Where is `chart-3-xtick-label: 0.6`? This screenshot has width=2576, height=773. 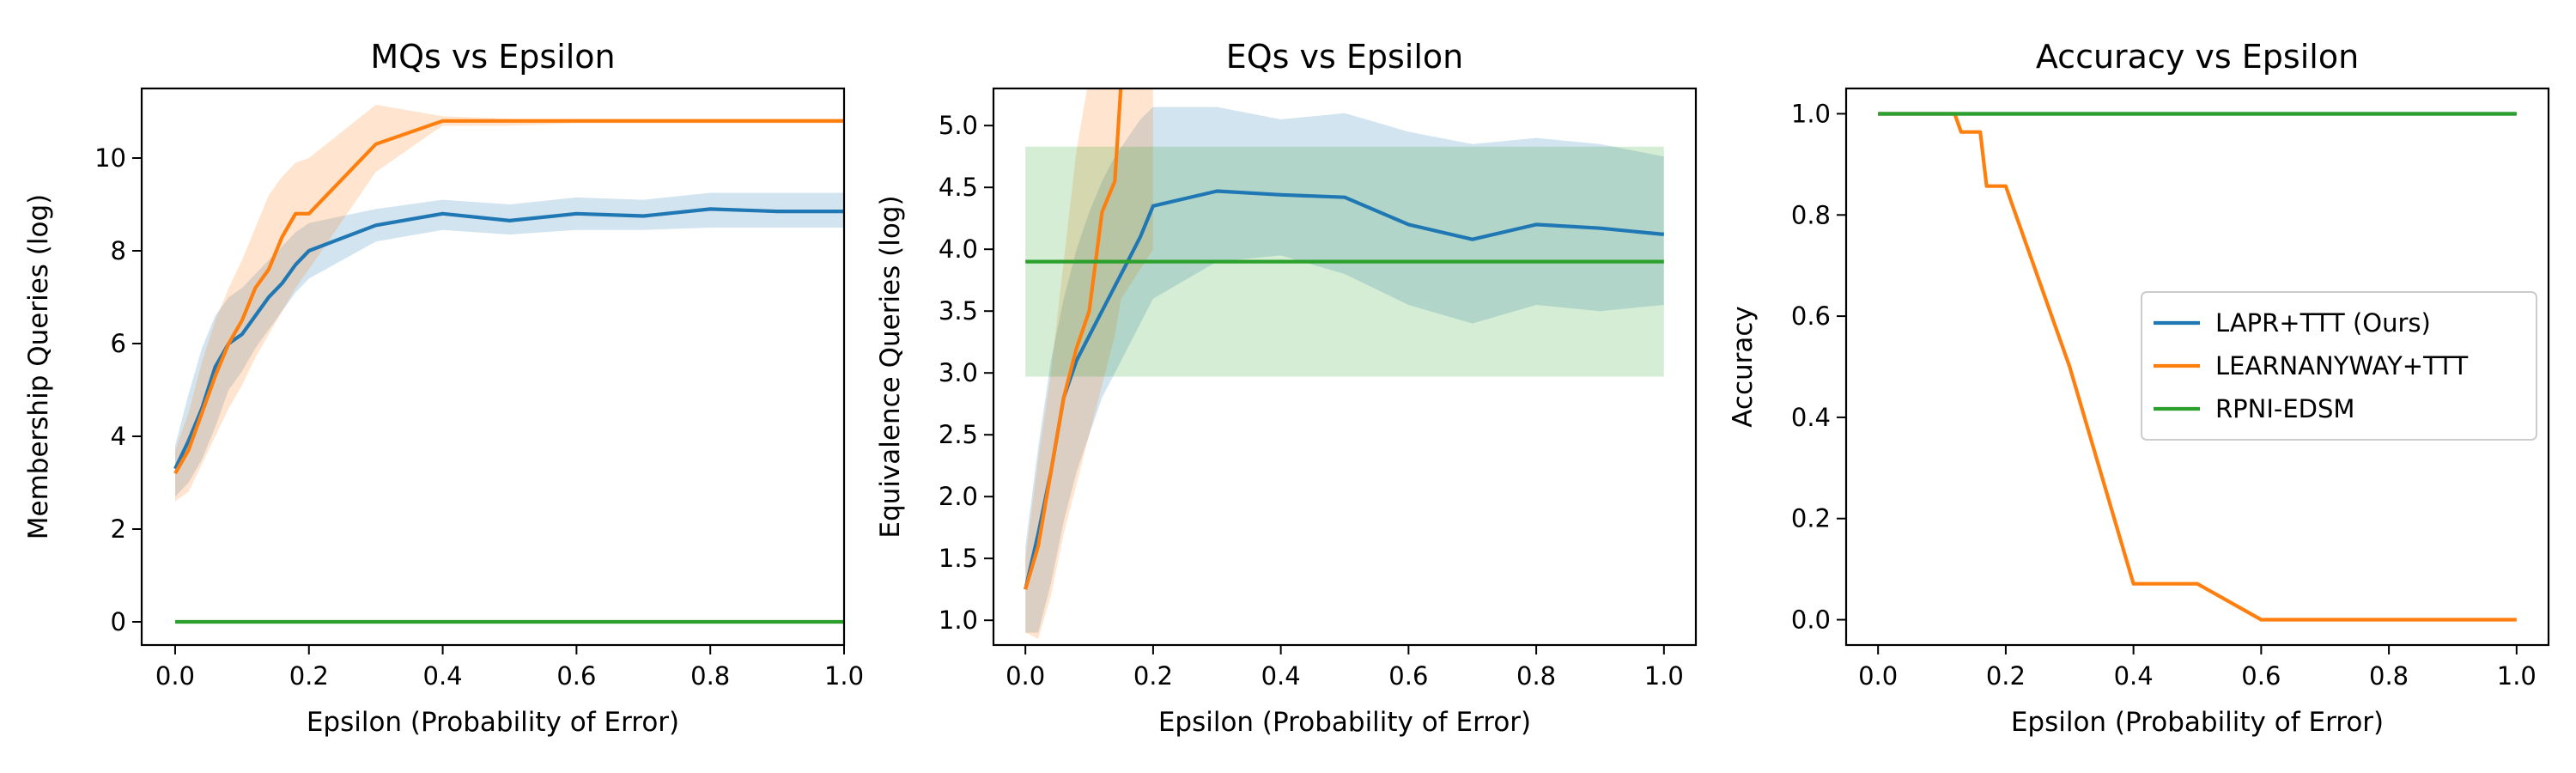
chart-3-xtick-label: 0.6 is located at coordinates (2261, 676).